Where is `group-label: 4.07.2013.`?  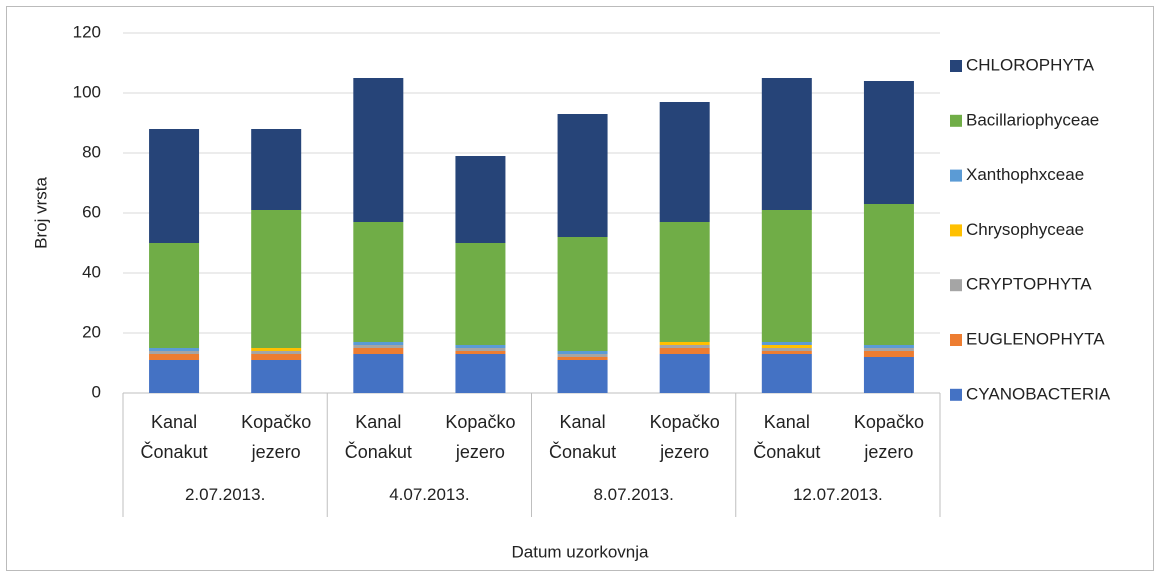 group-label: 4.07.2013. is located at coordinates (429, 494).